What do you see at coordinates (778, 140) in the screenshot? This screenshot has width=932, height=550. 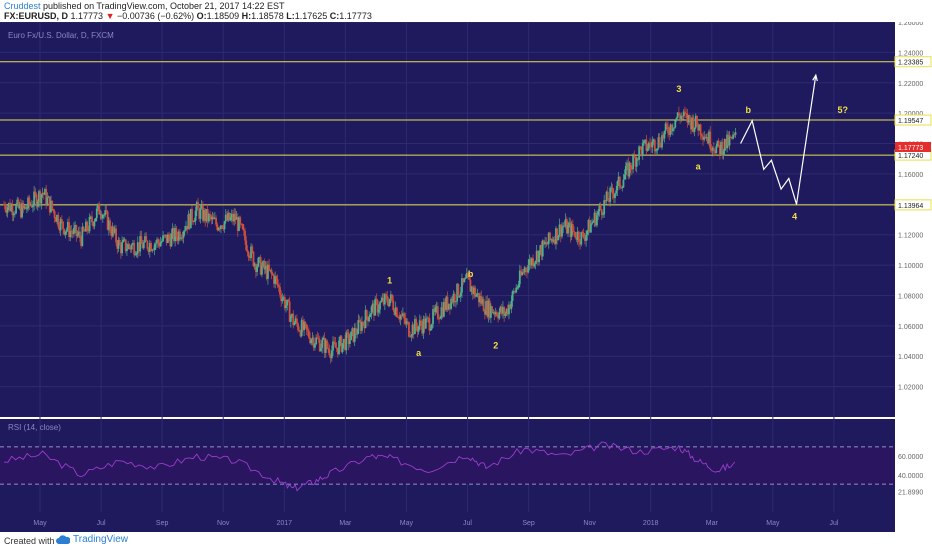 I see `projection-line` at bounding box center [778, 140].